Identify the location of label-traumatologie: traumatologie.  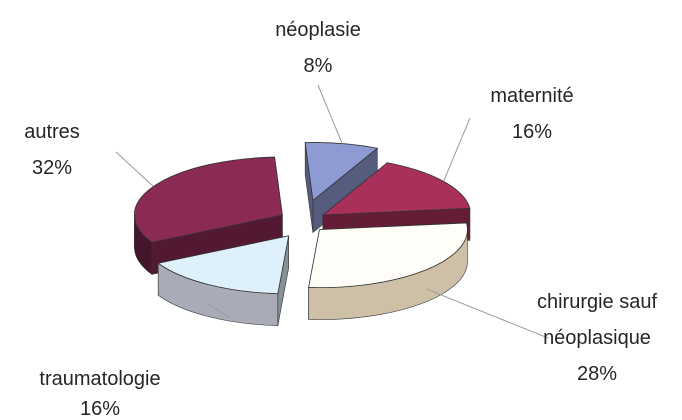
(99, 379).